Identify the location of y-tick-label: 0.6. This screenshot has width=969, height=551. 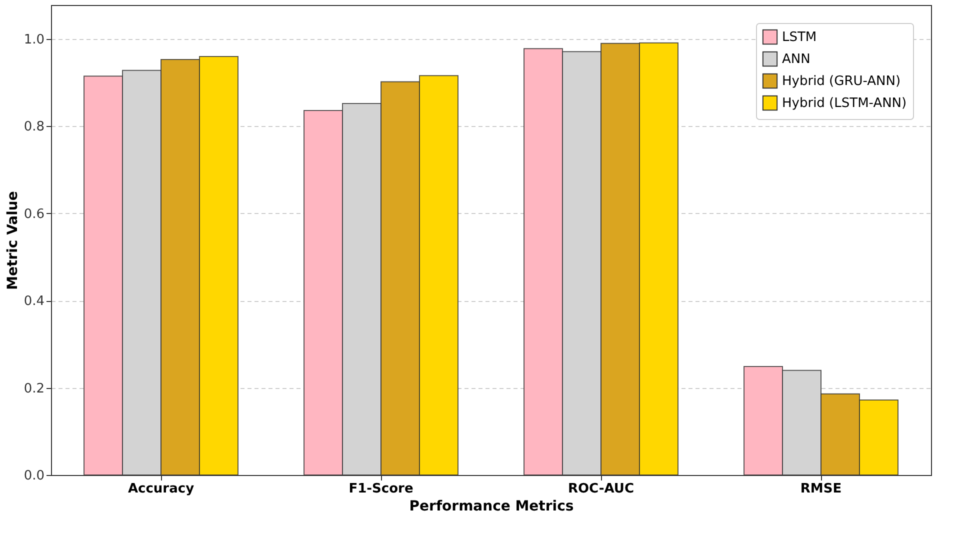
(34, 214).